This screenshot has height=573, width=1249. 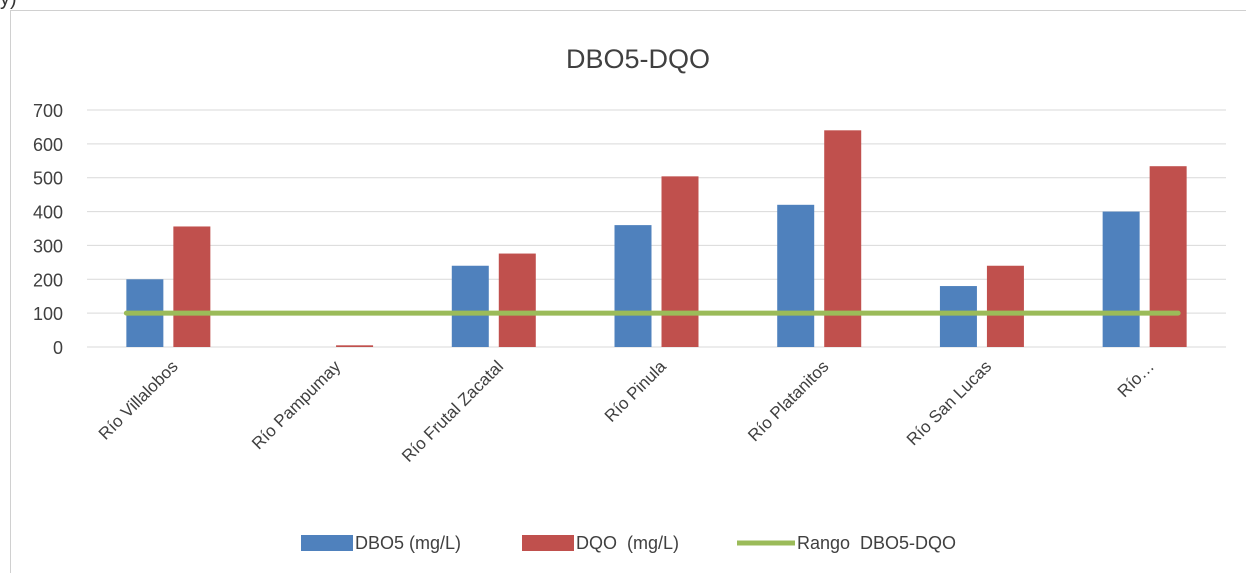 I want to click on x-tick-label: Río Platanitos, so click(x=788, y=401).